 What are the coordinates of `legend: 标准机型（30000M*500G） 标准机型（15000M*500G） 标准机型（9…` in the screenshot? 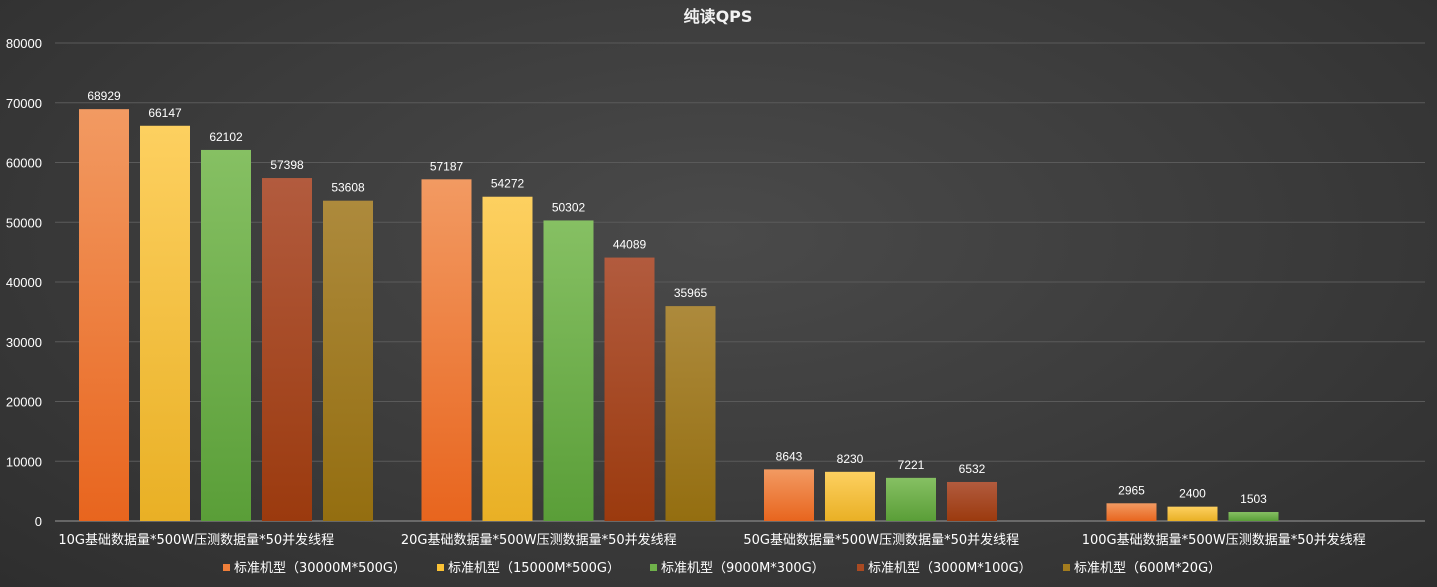 It's located at (722, 568).